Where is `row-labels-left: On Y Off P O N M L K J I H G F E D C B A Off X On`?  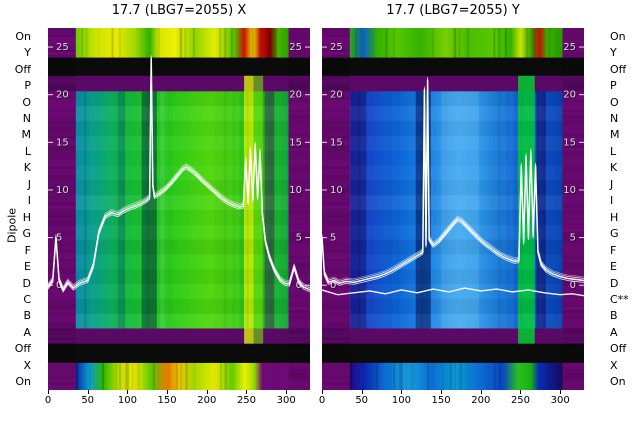 row-labels-left: On Y Off P O N M L K J I H G F E D C B A Off X On is located at coordinates (17, 209).